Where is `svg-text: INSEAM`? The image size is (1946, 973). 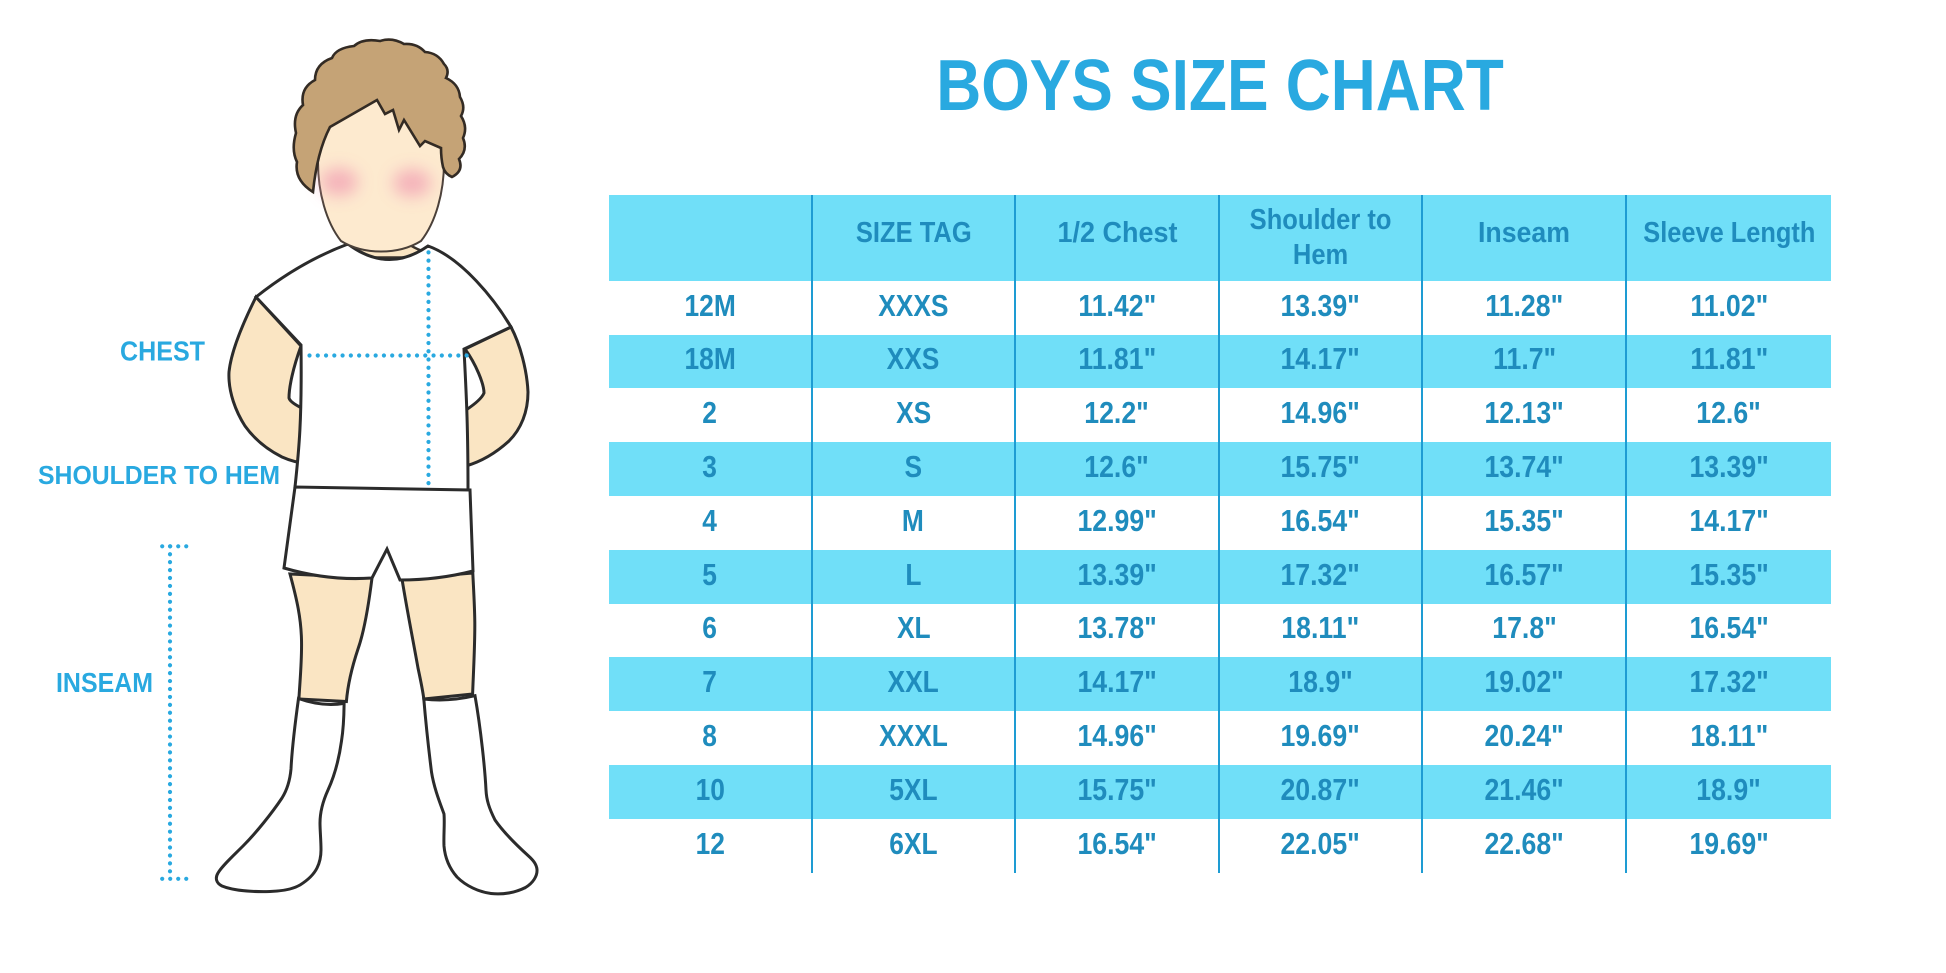 svg-text: INSEAM is located at coordinates (104, 682).